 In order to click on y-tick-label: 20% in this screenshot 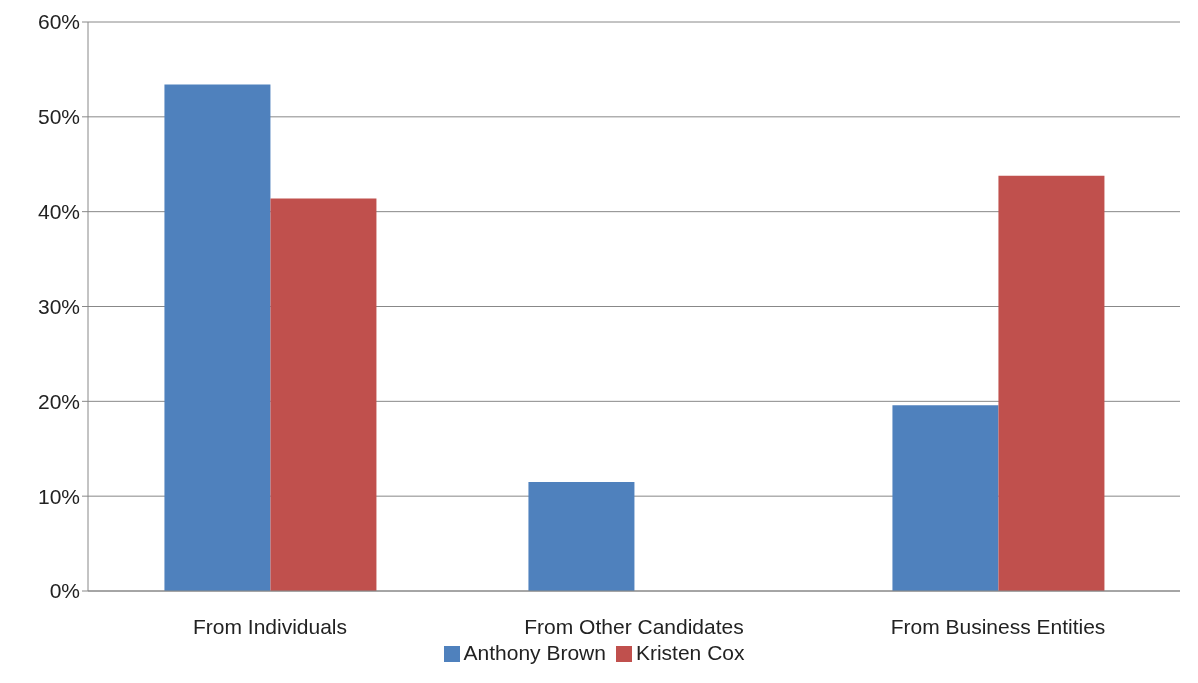, I will do `click(58, 401)`.